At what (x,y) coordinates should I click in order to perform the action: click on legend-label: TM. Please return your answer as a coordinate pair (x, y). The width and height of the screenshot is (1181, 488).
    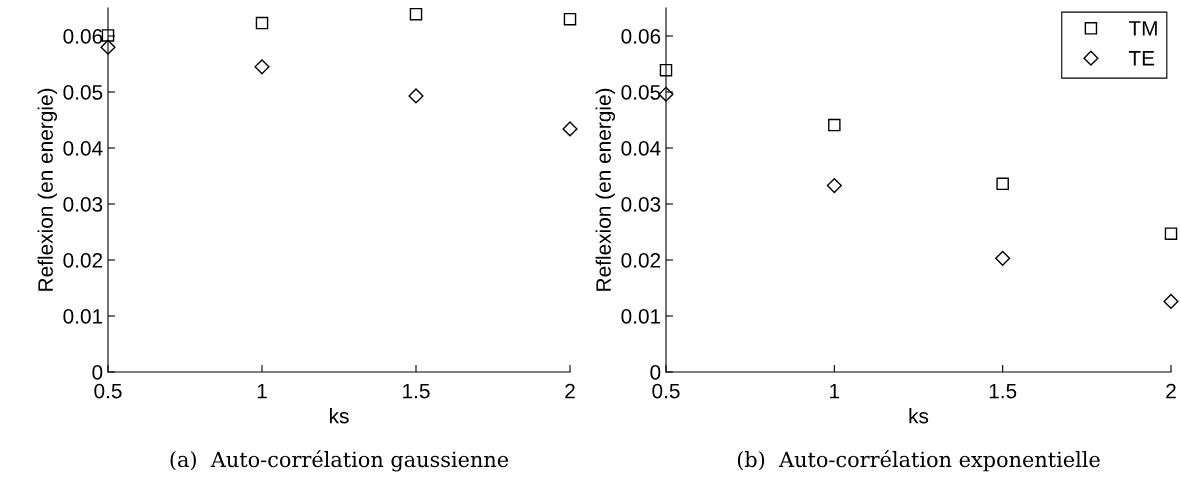
    Looking at the image, I should click on (1142, 28).